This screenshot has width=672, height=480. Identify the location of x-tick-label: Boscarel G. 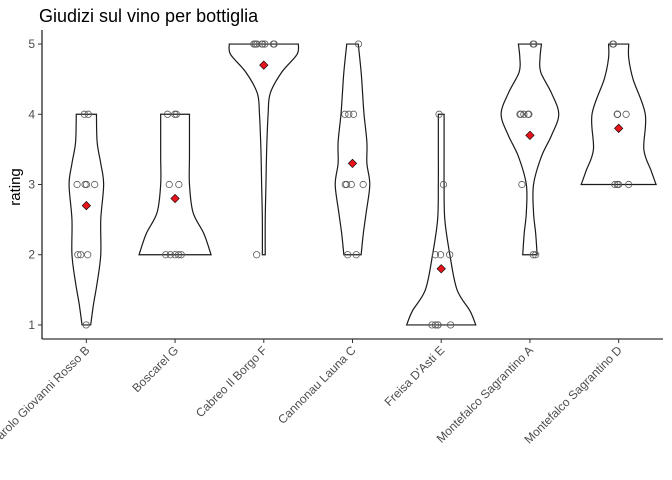
(155, 369).